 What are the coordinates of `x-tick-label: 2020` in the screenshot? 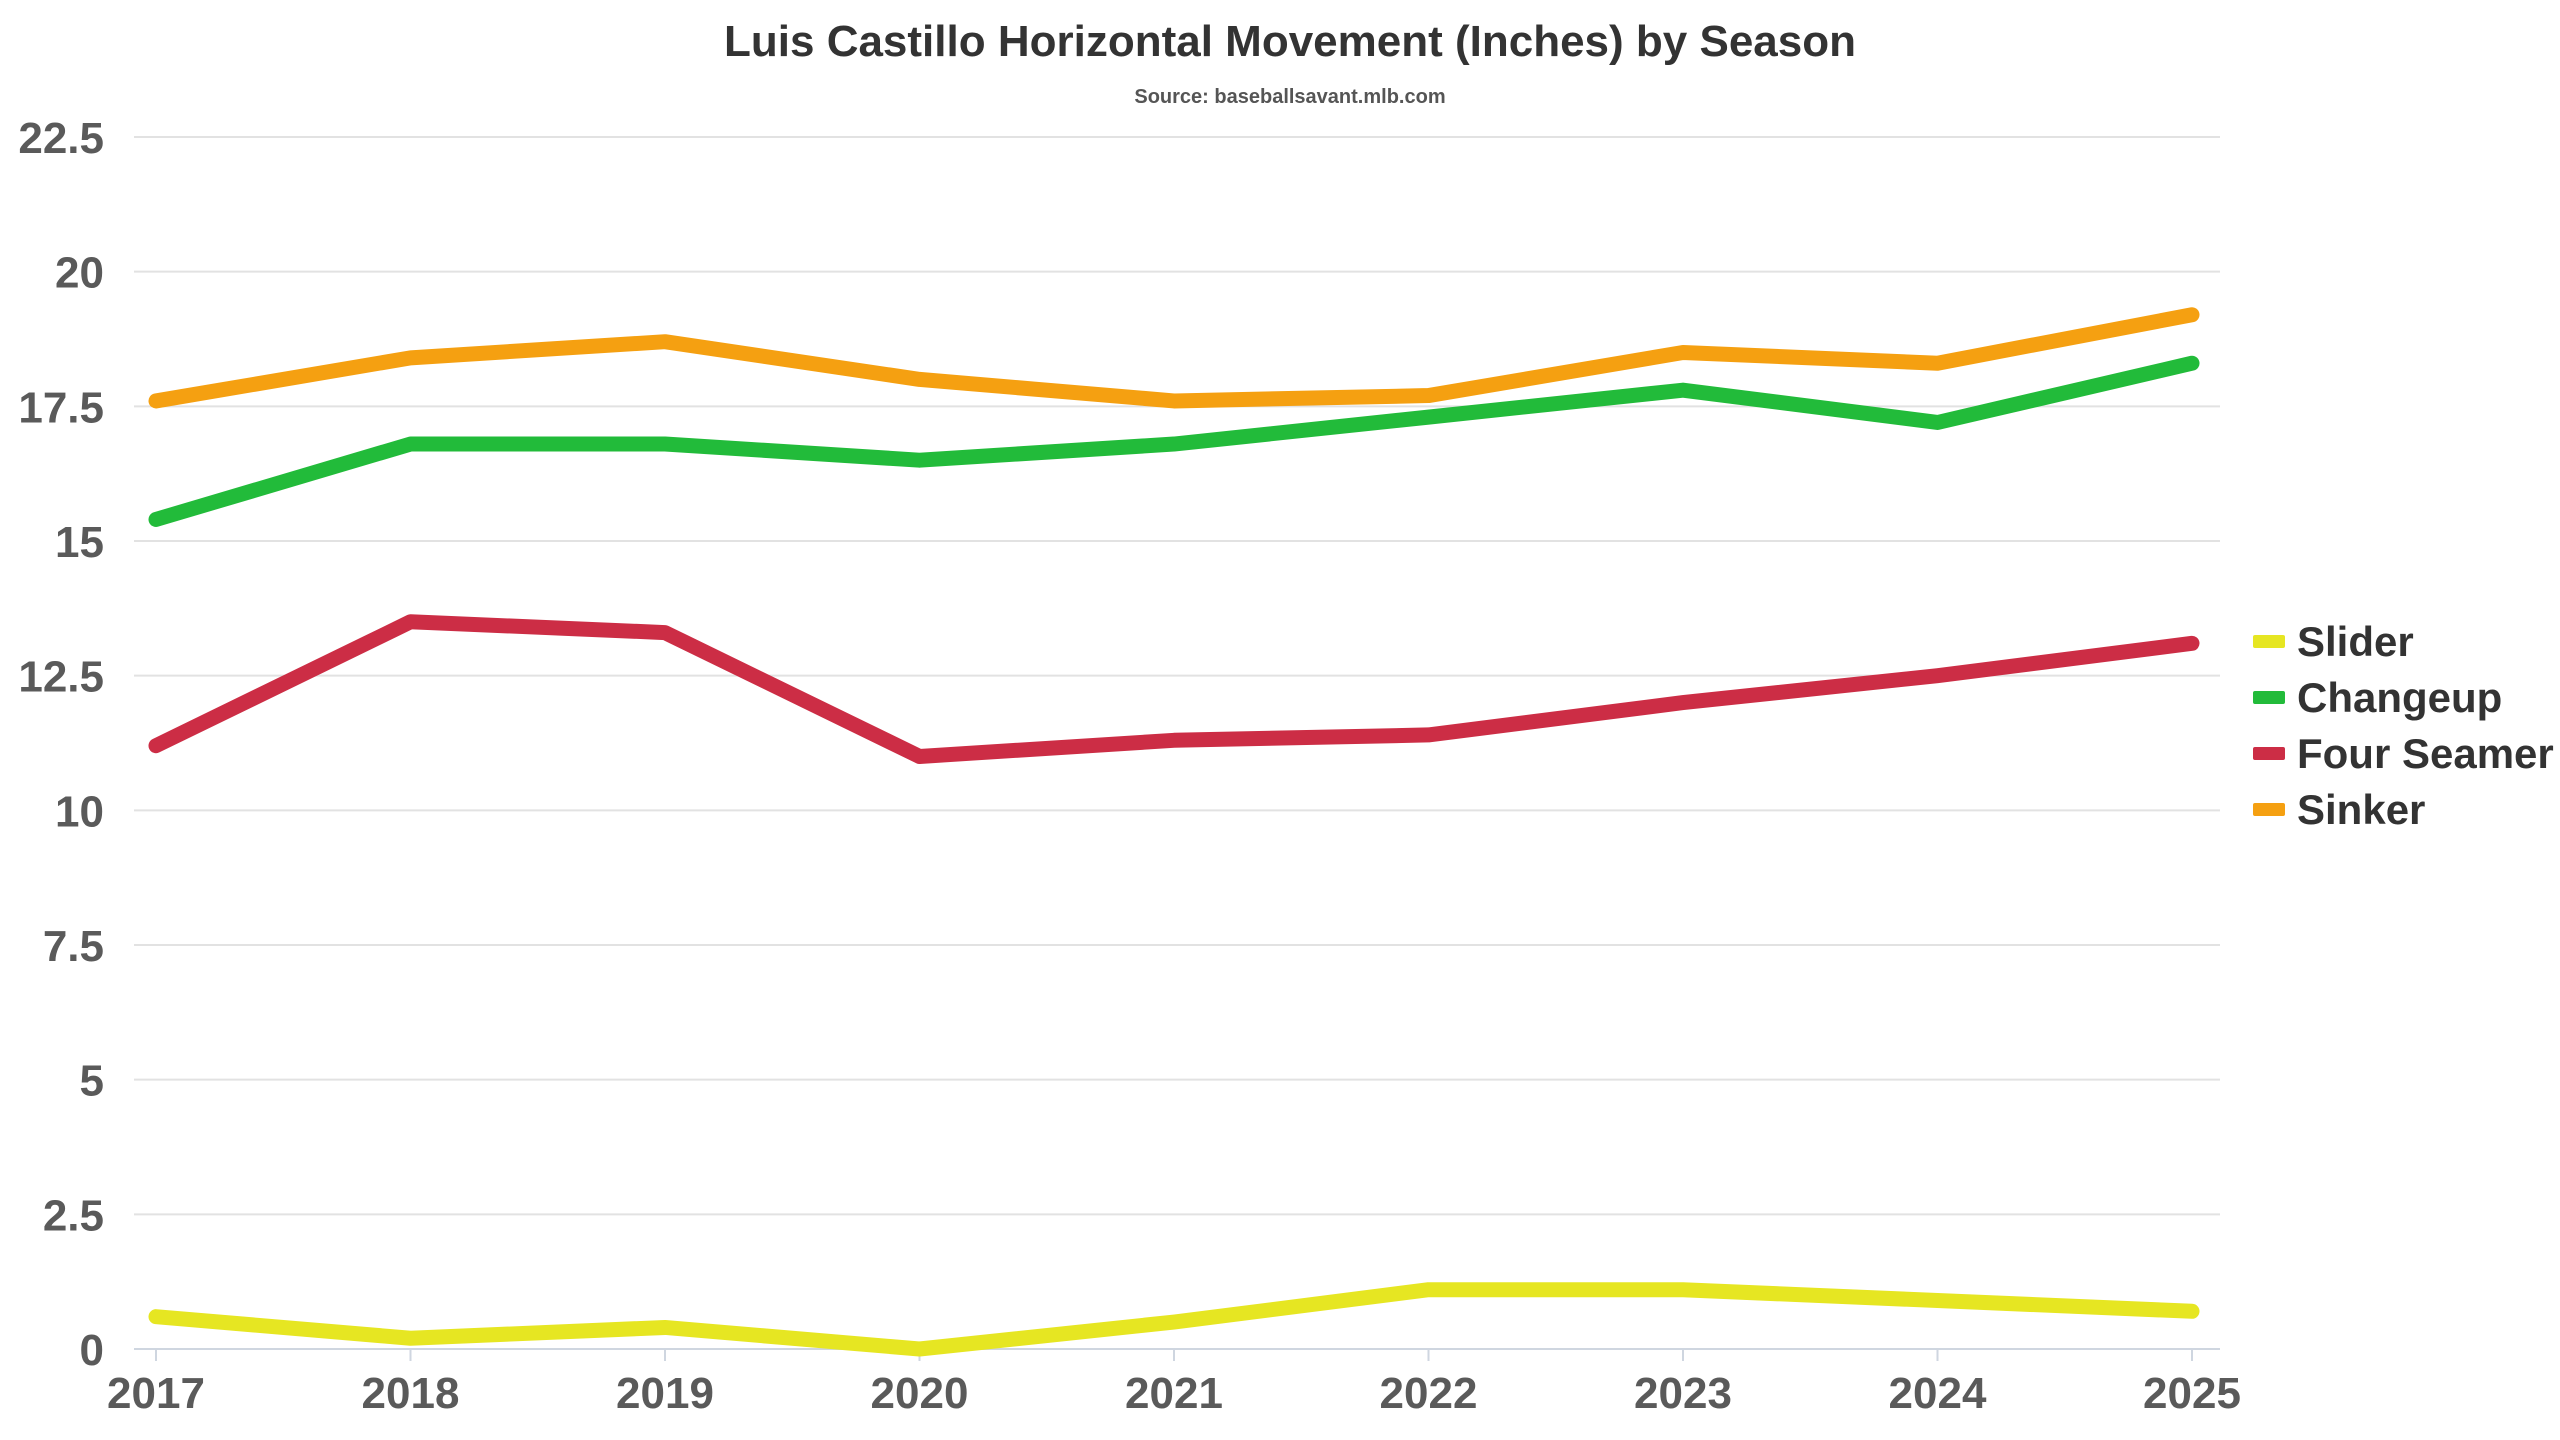 It's located at (920, 1393).